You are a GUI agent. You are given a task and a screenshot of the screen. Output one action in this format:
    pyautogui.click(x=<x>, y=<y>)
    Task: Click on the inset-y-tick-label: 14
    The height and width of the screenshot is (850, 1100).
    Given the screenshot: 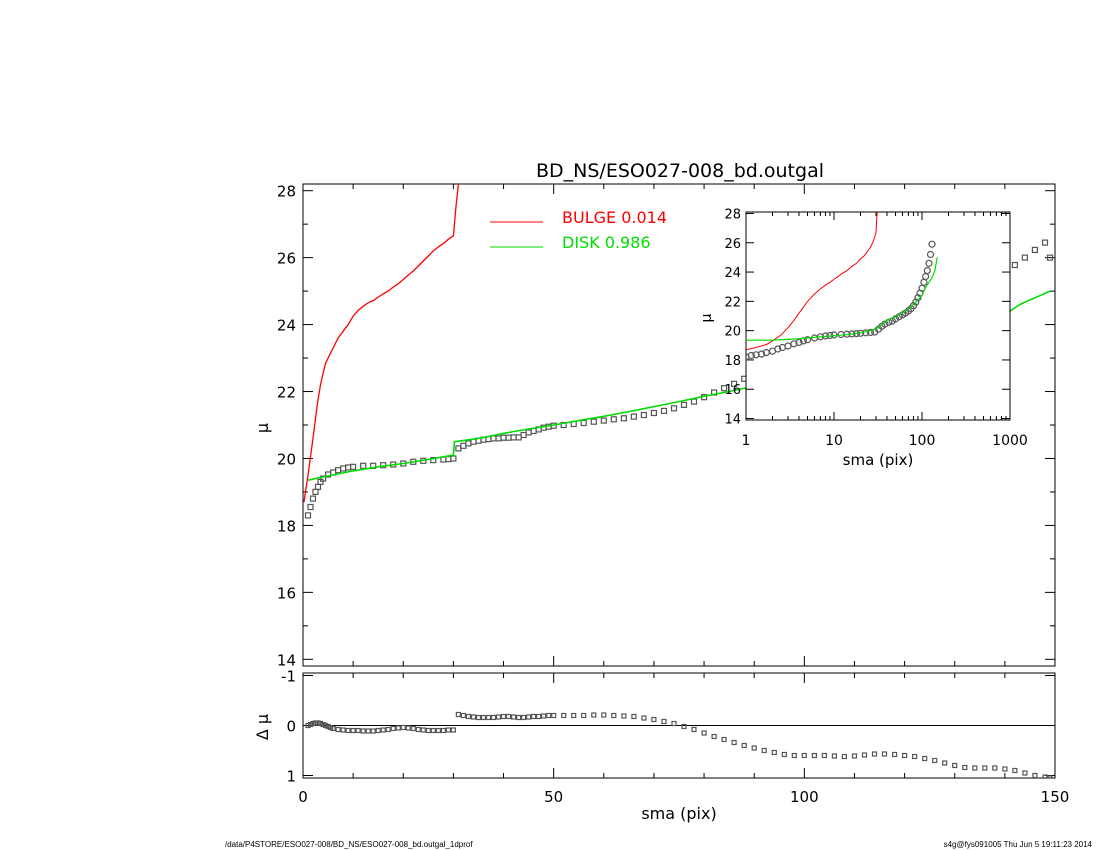 What is the action you would take?
    pyautogui.click(x=732, y=420)
    